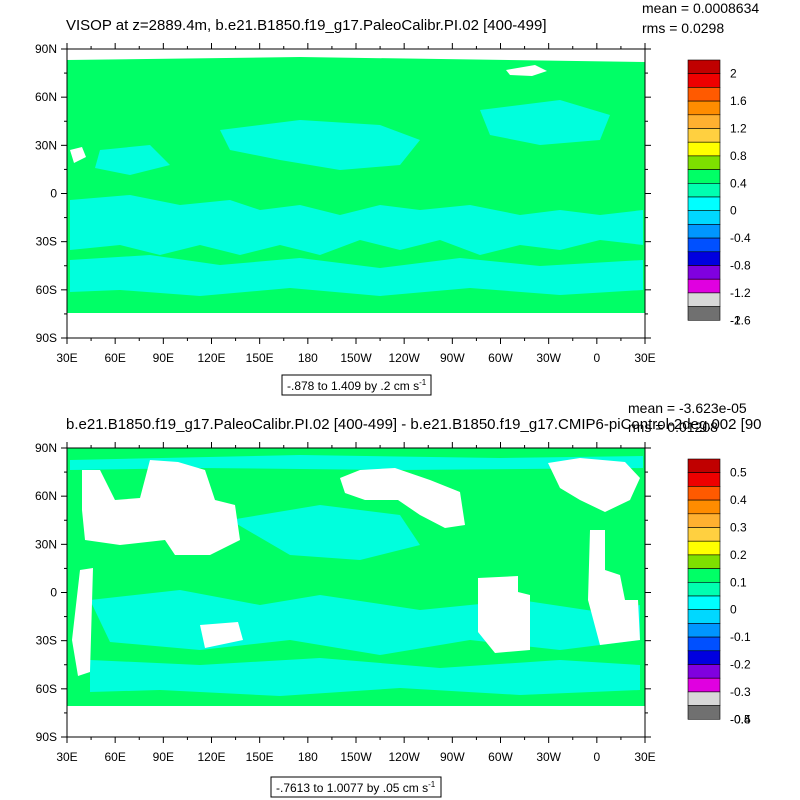  I want to click on panel-top-colorbar: 2 1.6 1.2 0.8 0.4 0 -0.4 -0.8 -1.2 -1.6-2, so click(719, 193).